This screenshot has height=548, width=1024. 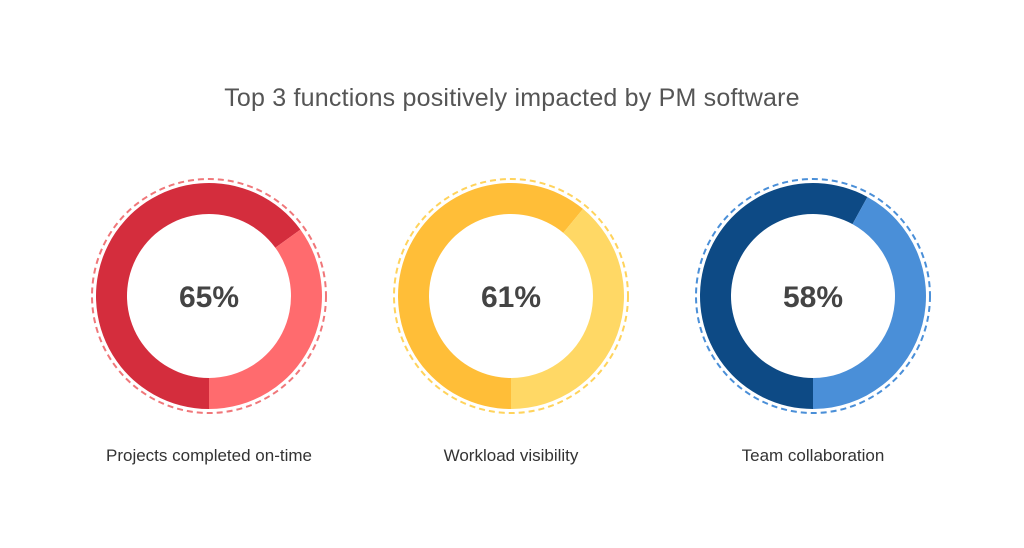 I want to click on percentage-label: 65%, so click(x=209, y=297).